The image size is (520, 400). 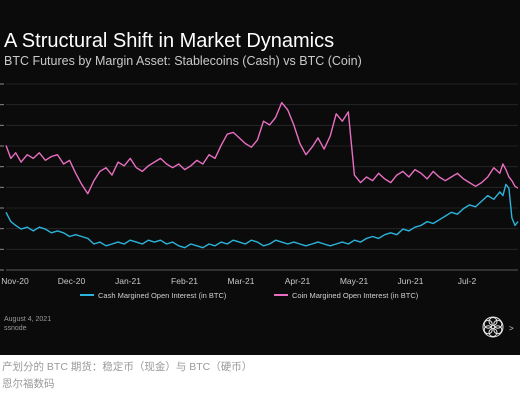 What do you see at coordinates (241, 281) in the screenshot?
I see `x-tick-label: Mar-21` at bounding box center [241, 281].